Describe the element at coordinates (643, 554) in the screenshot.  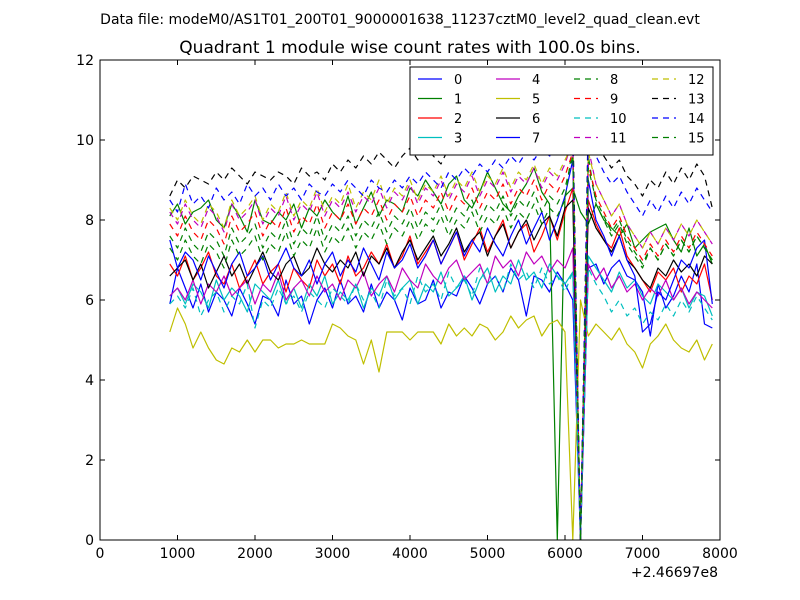
I see `x-tick-label: 7000` at that location.